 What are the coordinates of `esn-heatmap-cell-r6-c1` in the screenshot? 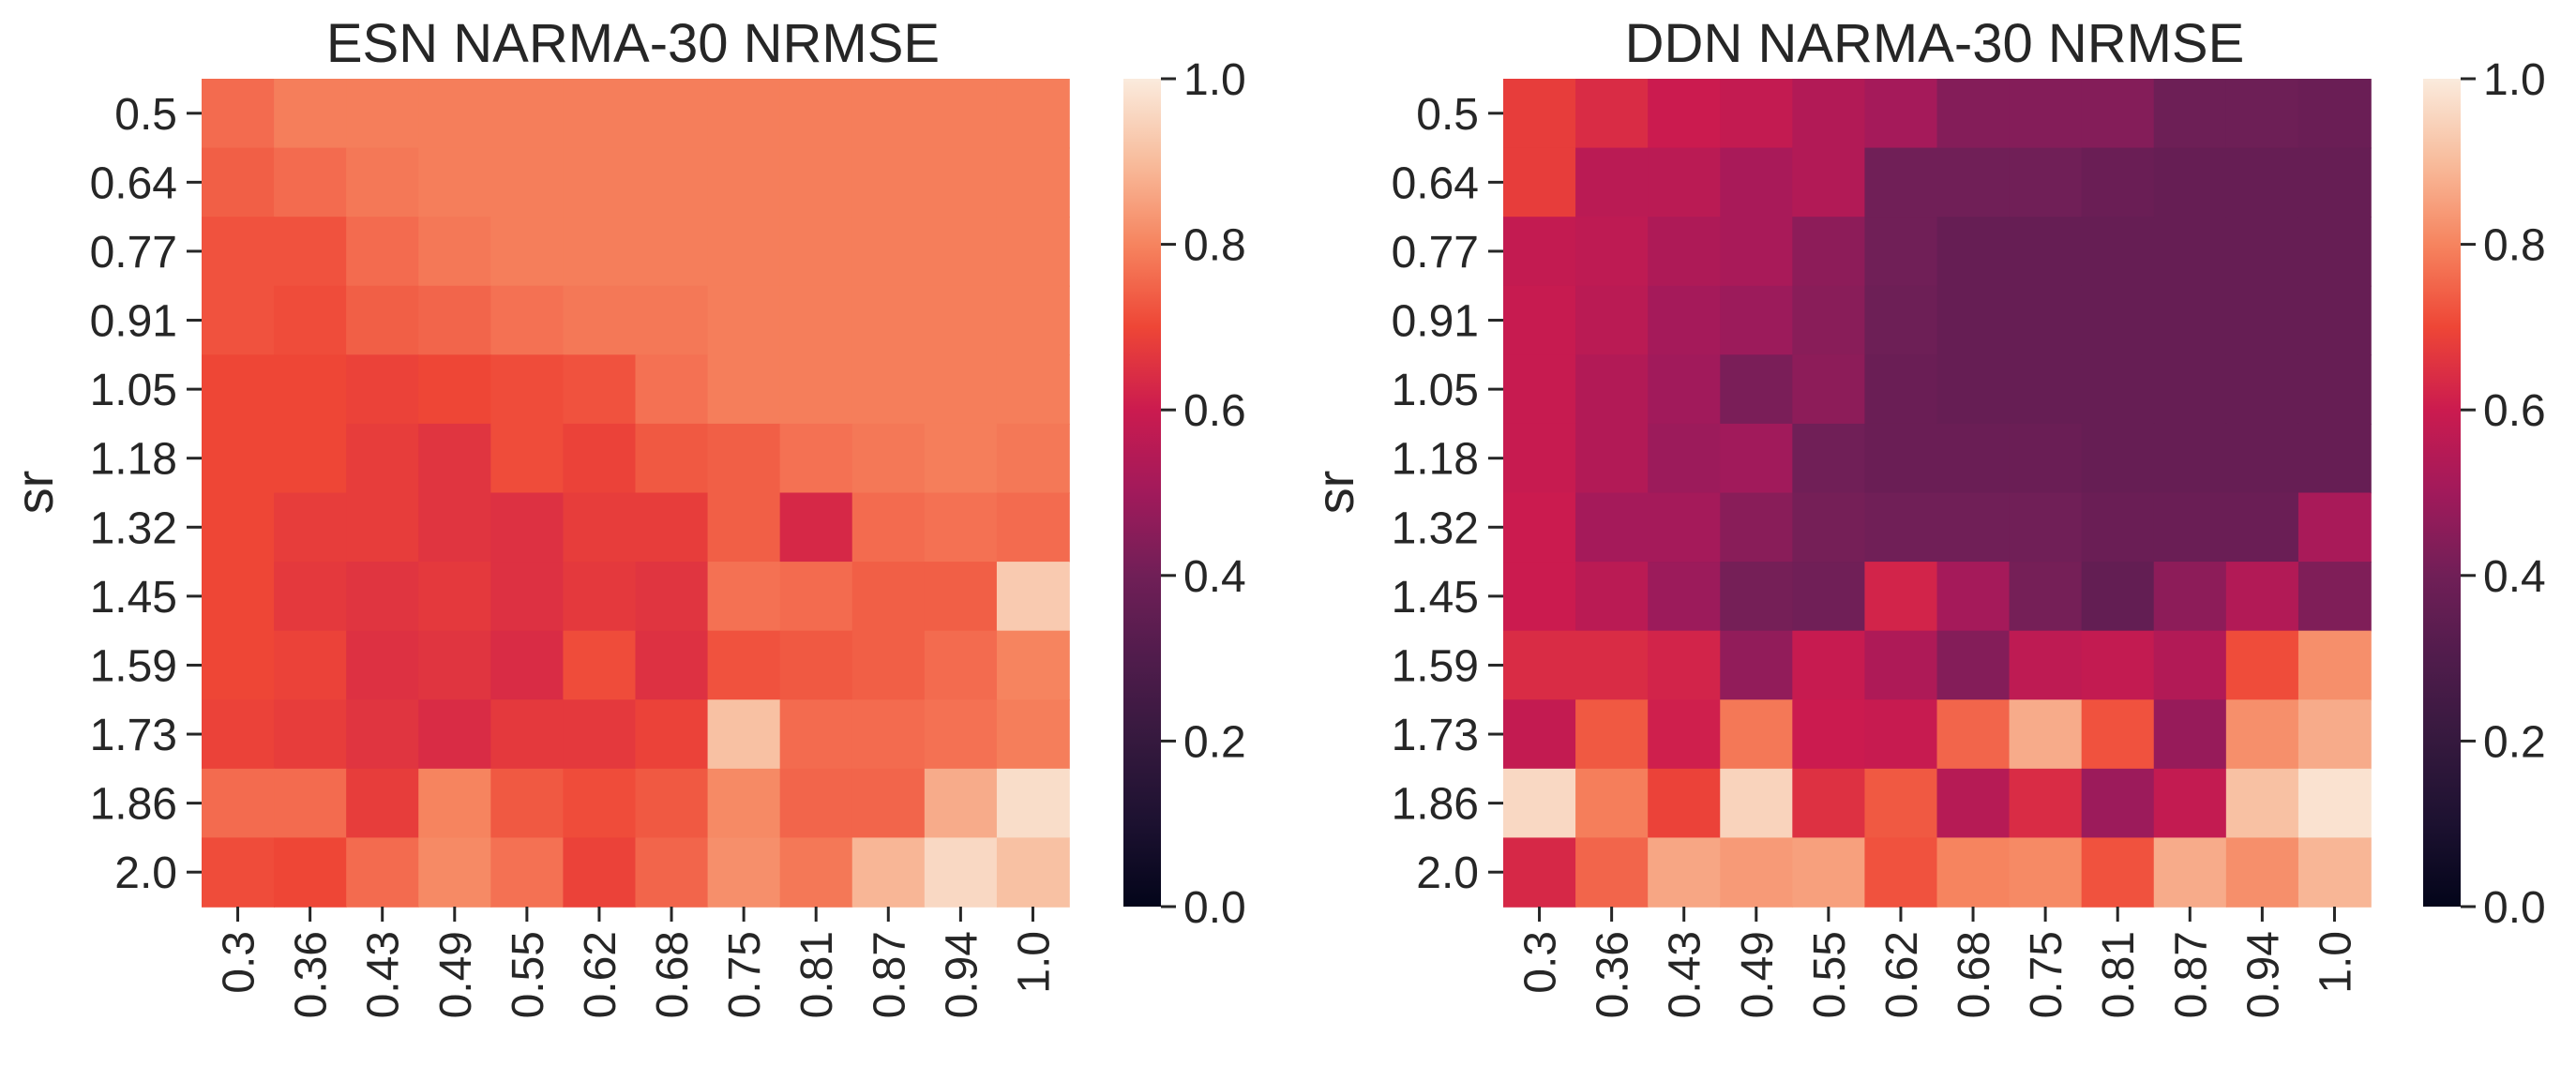 It's located at (310, 527).